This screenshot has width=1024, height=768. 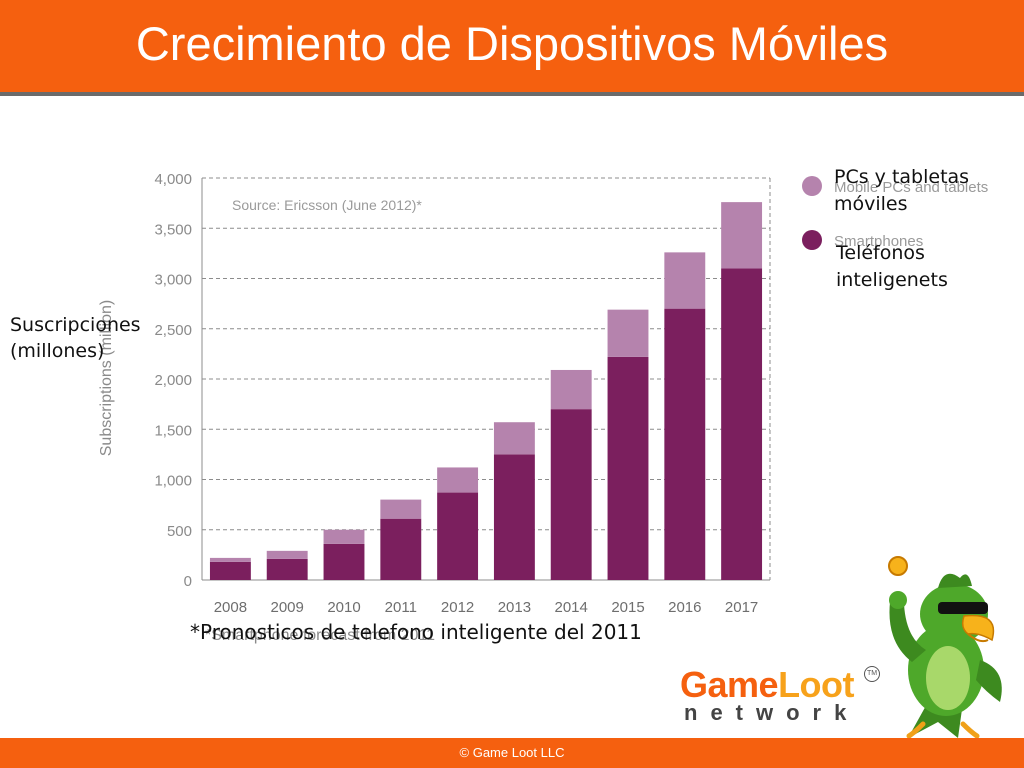 I want to click on chart-y-tick-label: 1,000, so click(x=173, y=481).